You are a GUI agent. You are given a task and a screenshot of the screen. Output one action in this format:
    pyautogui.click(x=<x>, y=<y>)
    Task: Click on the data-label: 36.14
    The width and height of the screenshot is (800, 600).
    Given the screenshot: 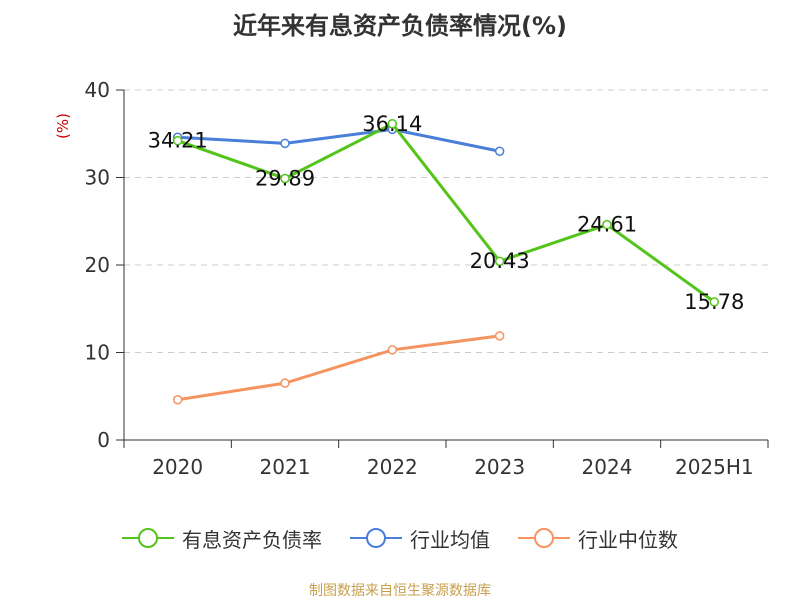 What is the action you would take?
    pyautogui.click(x=392, y=124)
    